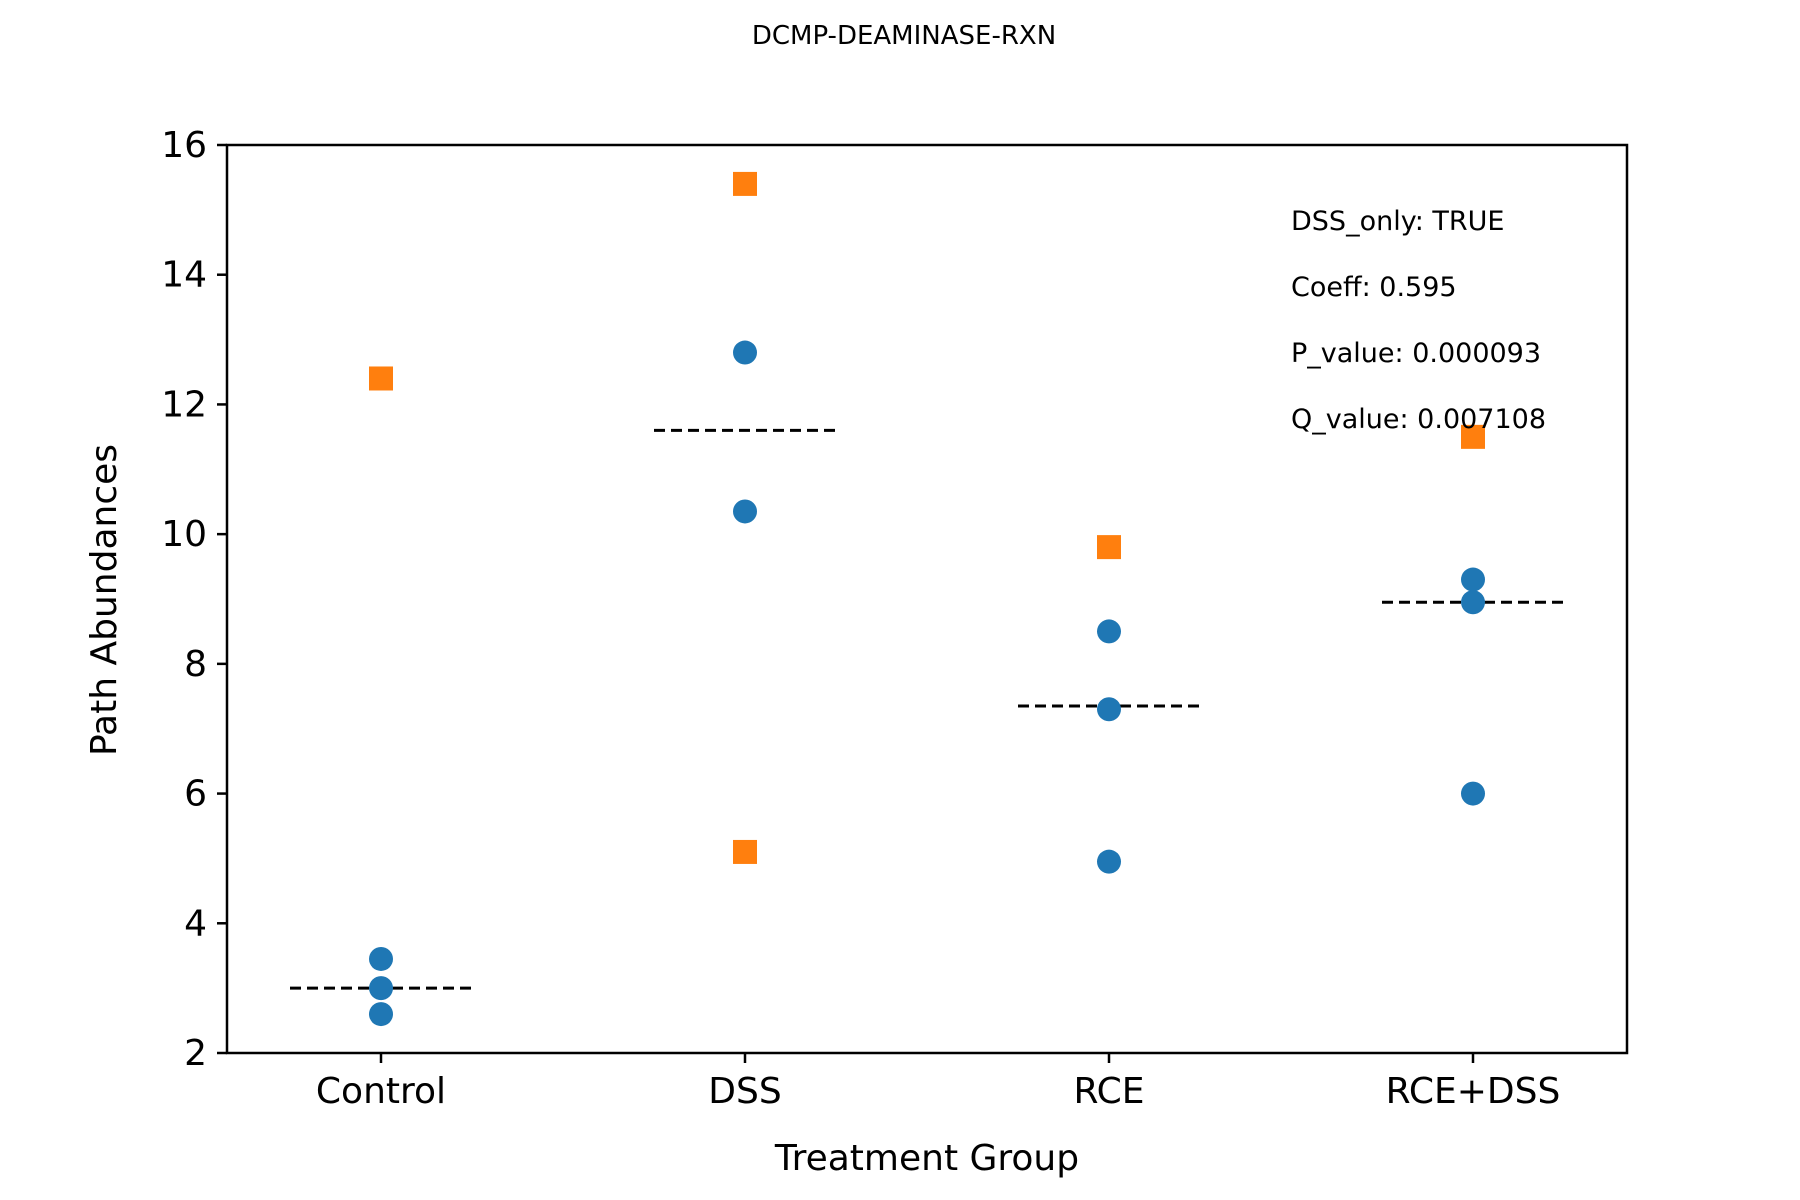 The width and height of the screenshot is (1800, 1200). What do you see at coordinates (926, 1158) in the screenshot?
I see `x-axis-label: Treatment Group` at bounding box center [926, 1158].